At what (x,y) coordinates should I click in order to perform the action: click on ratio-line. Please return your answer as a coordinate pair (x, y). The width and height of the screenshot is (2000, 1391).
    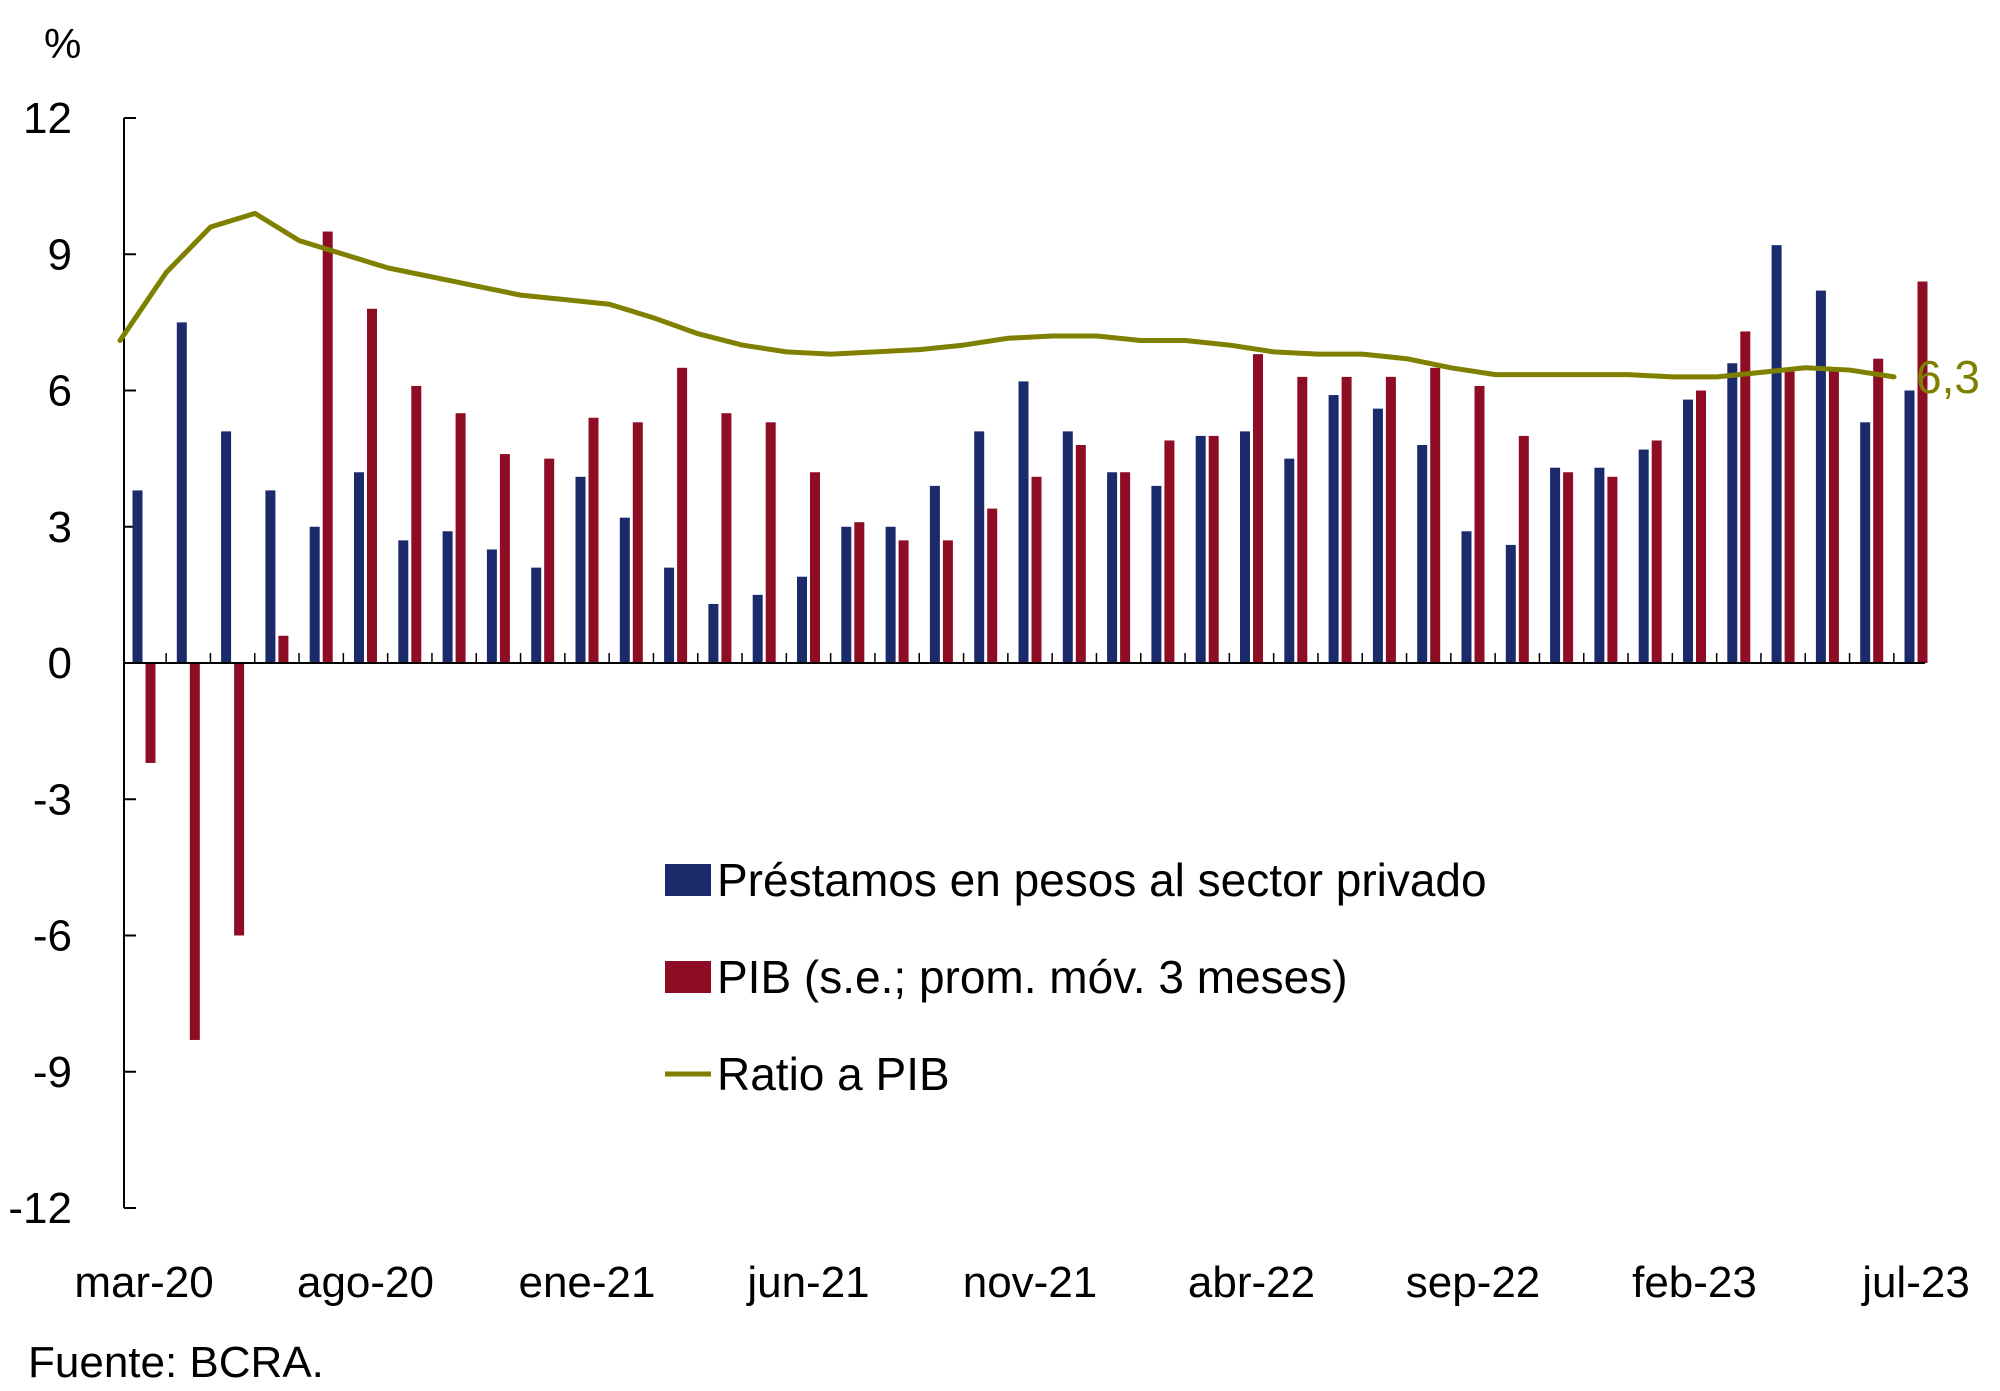
    Looking at the image, I should click on (1007, 295).